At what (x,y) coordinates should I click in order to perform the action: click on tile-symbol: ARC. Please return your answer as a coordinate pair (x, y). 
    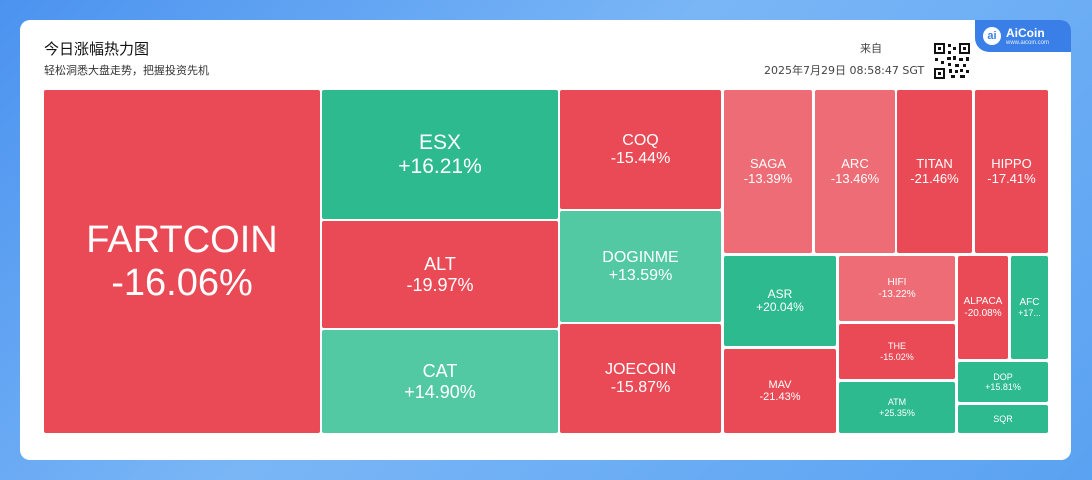
    Looking at the image, I should click on (855, 163).